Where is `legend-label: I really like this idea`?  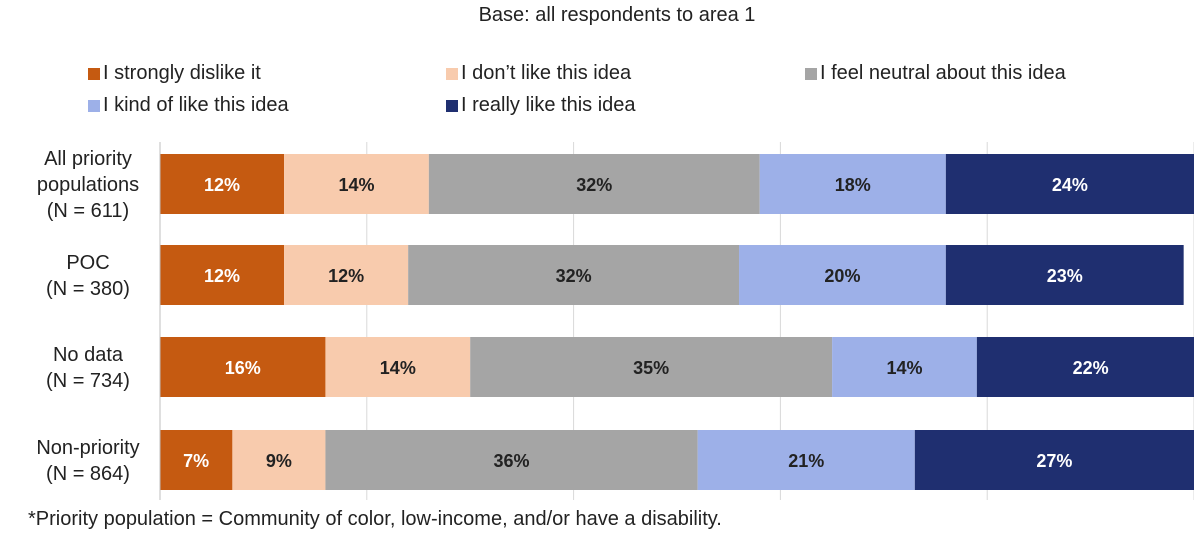
legend-label: I really like this idea is located at coordinates (548, 105).